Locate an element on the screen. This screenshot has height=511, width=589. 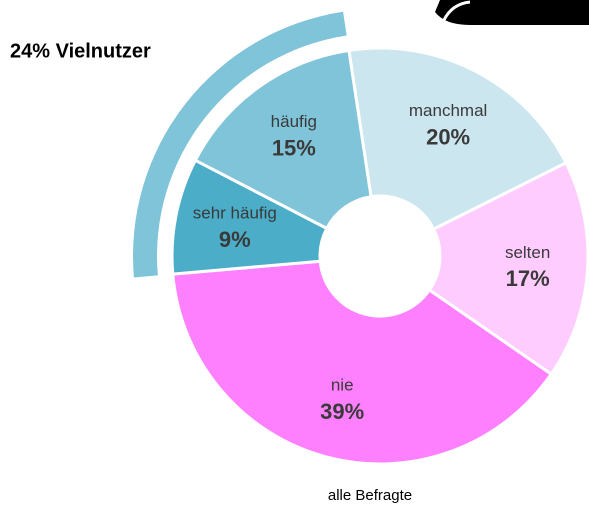
category-label: häufig is located at coordinates (294, 121).